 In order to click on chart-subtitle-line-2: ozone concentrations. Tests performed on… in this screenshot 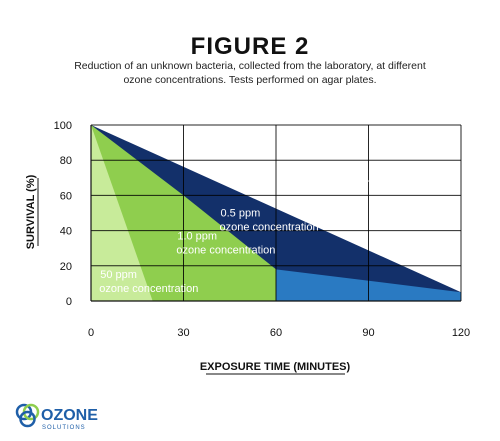, I will do `click(250, 80)`.